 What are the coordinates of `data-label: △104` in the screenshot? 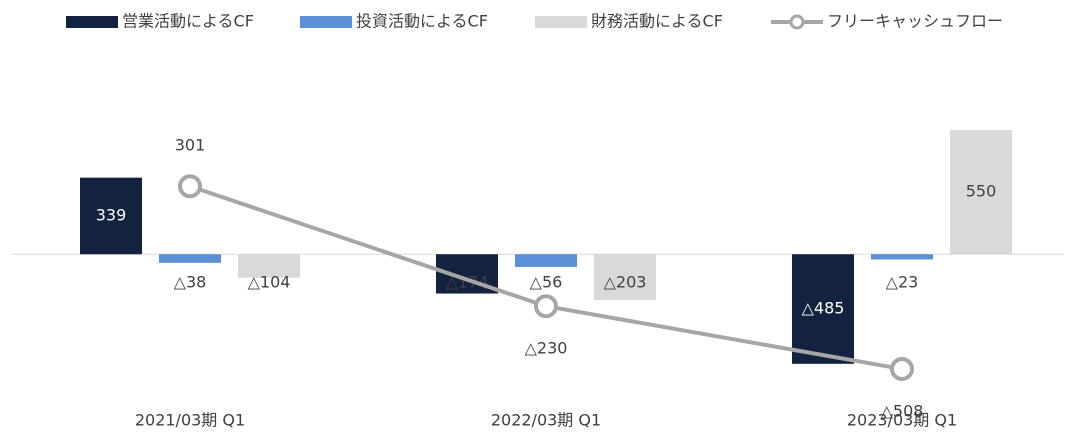 It's located at (269, 282).